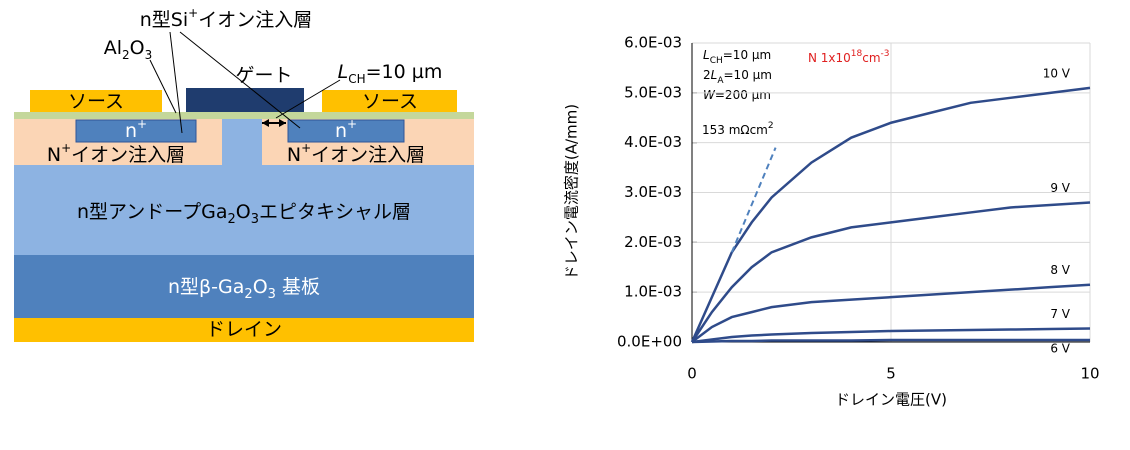 The width and height of the screenshot is (1130, 450). Describe the element at coordinates (206, 287) in the screenshot. I see `text: n型β-Ga` at that location.